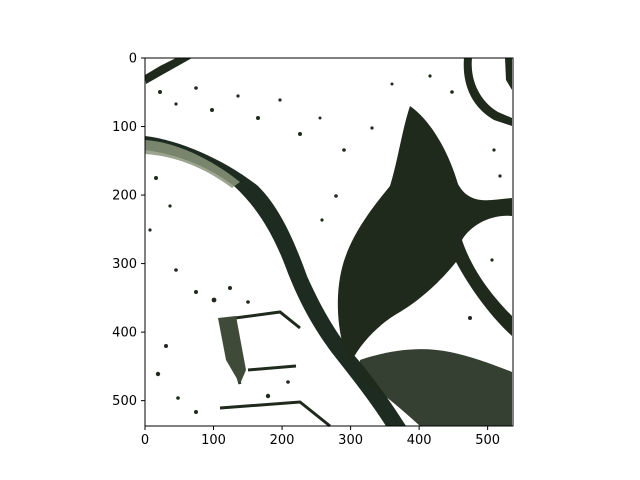 The image size is (640, 480). I want to click on x-tick-label: 500, so click(487, 440).